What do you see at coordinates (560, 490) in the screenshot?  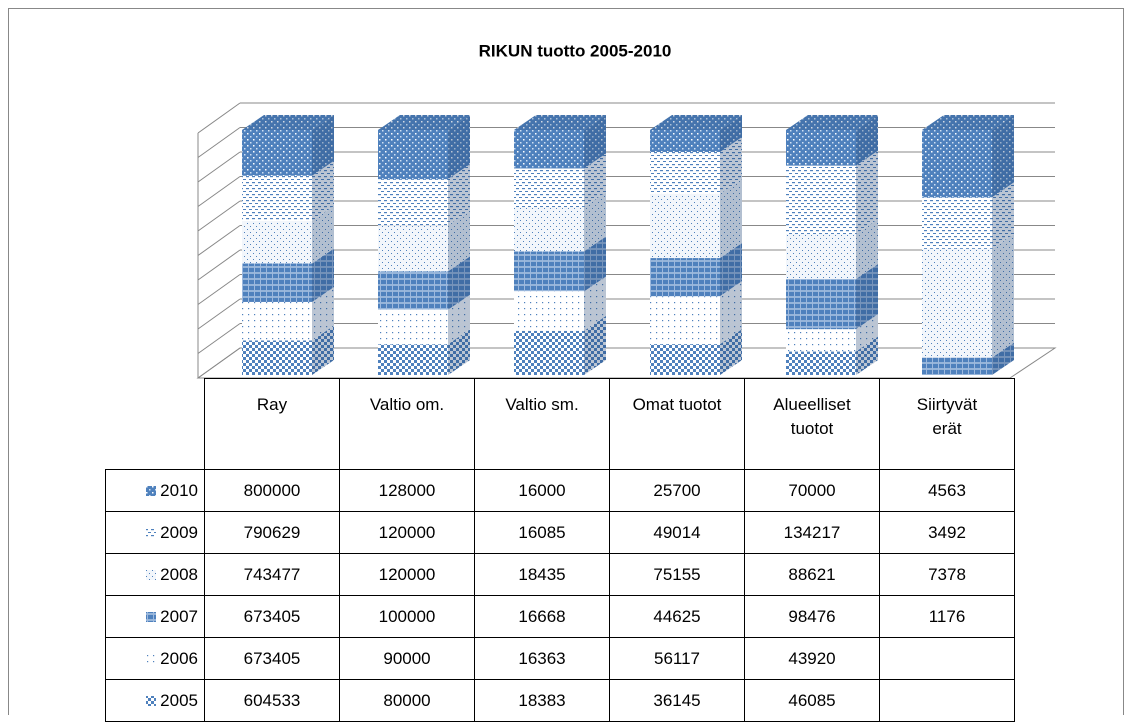 I see `series-row: 2010 800000 128000 16000 25700 70000 4563` at bounding box center [560, 490].